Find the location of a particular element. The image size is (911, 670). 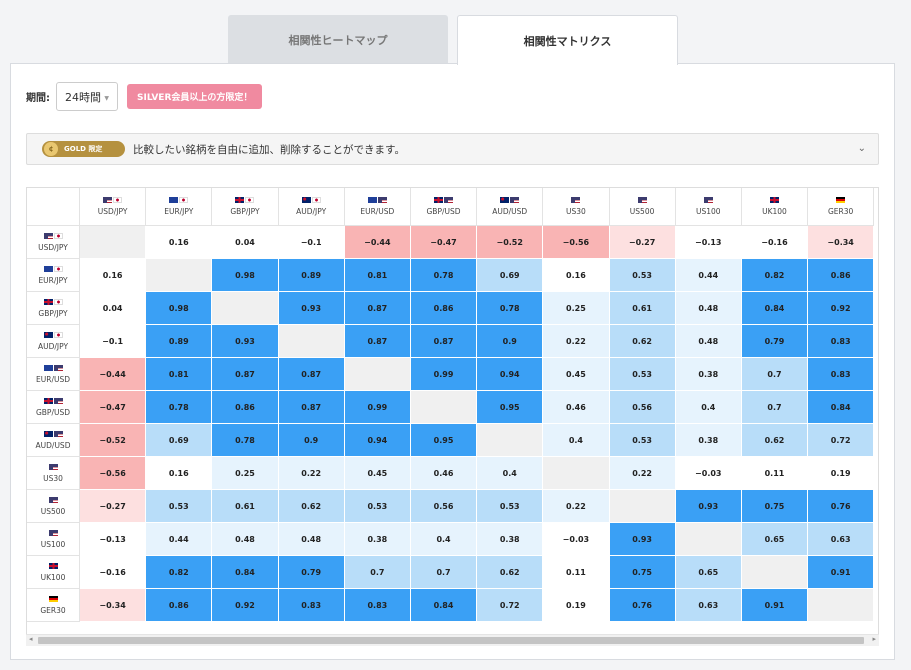

column-header-label: USD/JPY is located at coordinates (112, 211).